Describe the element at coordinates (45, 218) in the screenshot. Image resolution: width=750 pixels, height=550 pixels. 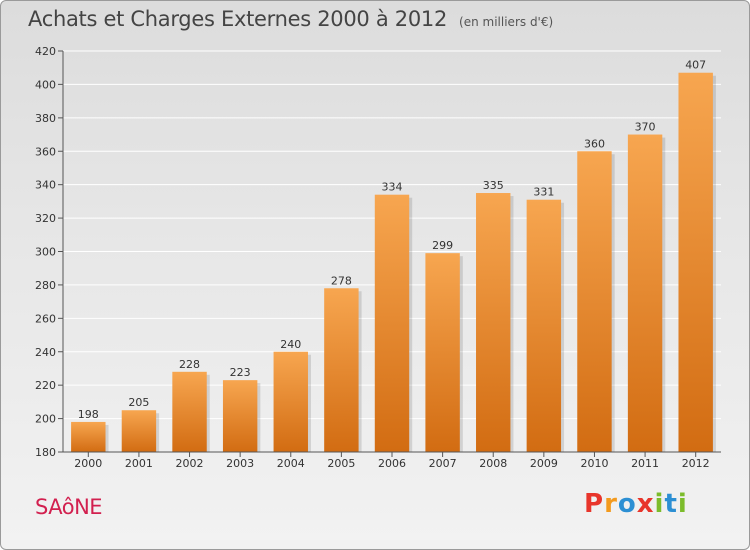
I see `y-tick-label: 320` at that location.